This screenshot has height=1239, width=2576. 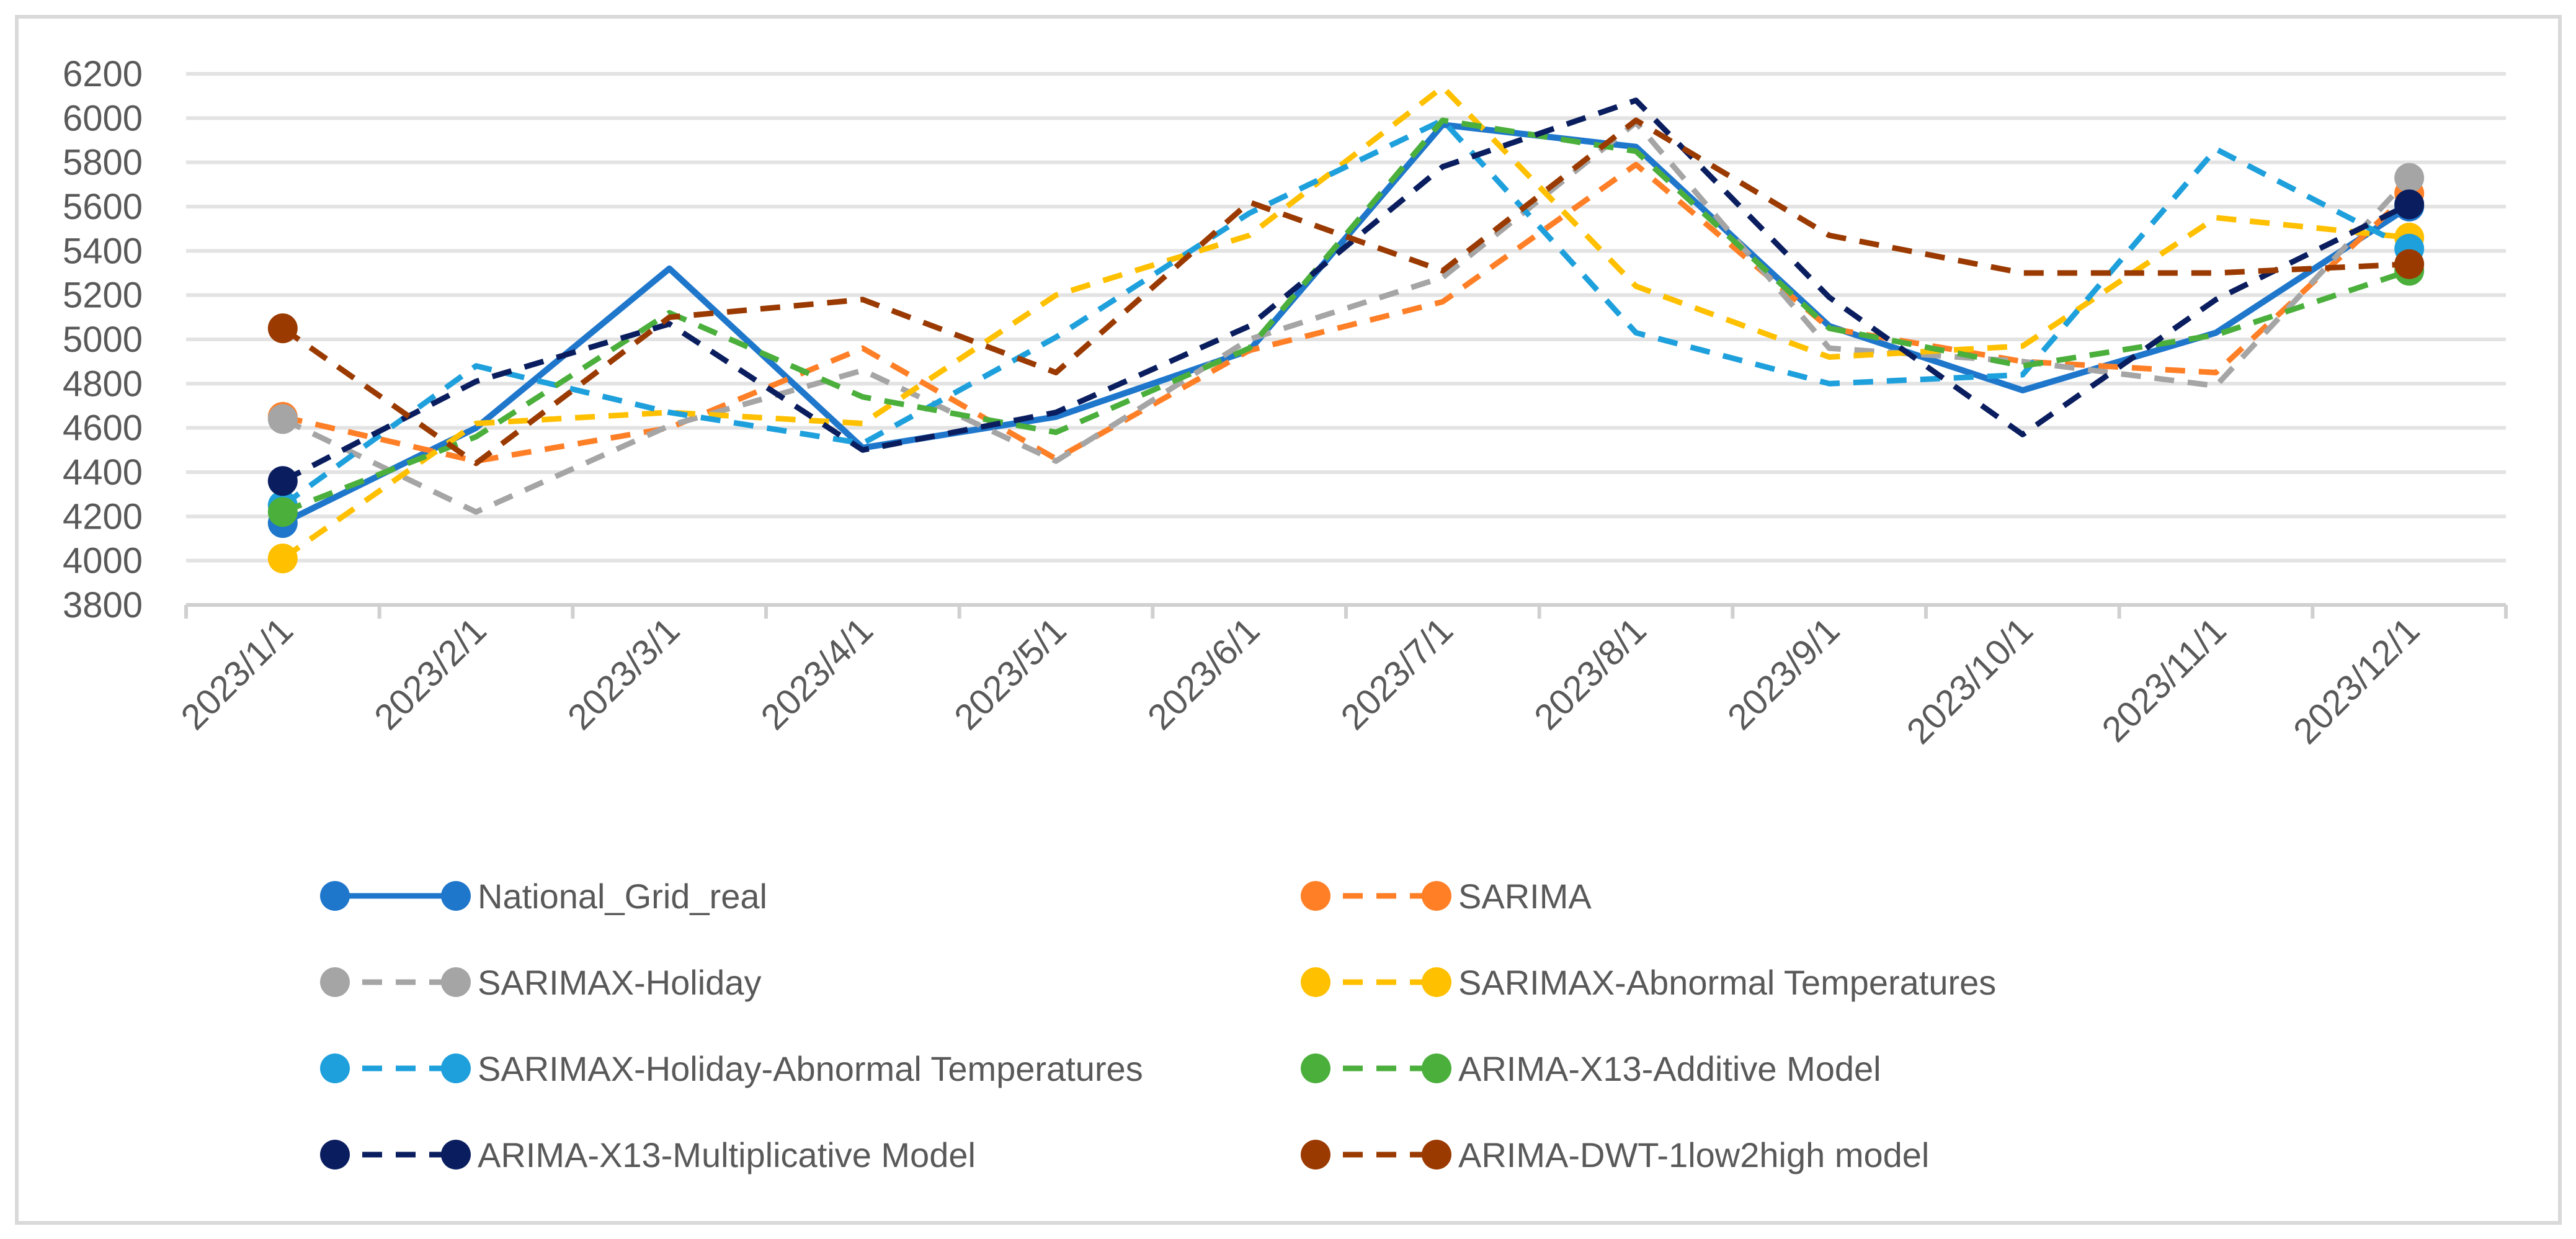 I want to click on legend-item: SARIMA, so click(x=1446, y=897).